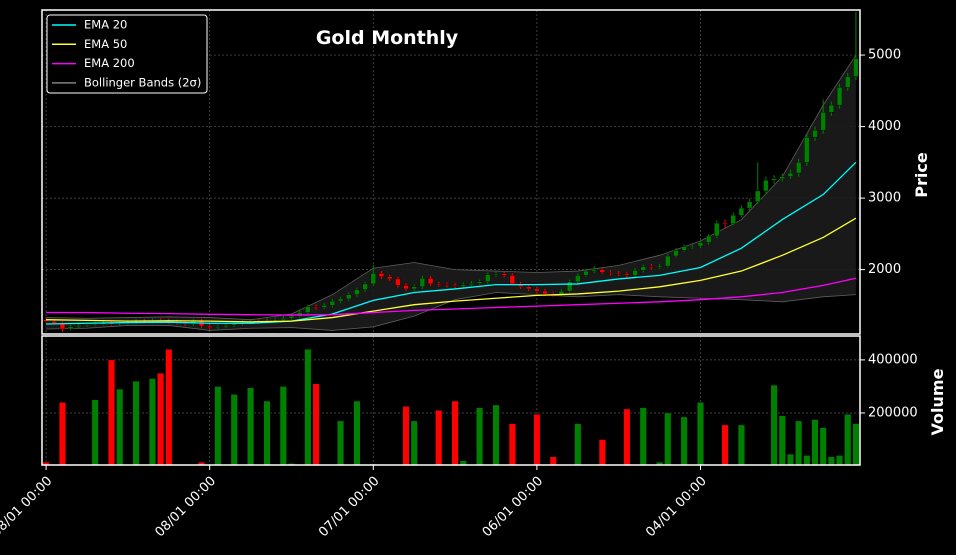  What do you see at coordinates (884, 269) in the screenshot?
I see `y-tick-label: 2000` at bounding box center [884, 269].